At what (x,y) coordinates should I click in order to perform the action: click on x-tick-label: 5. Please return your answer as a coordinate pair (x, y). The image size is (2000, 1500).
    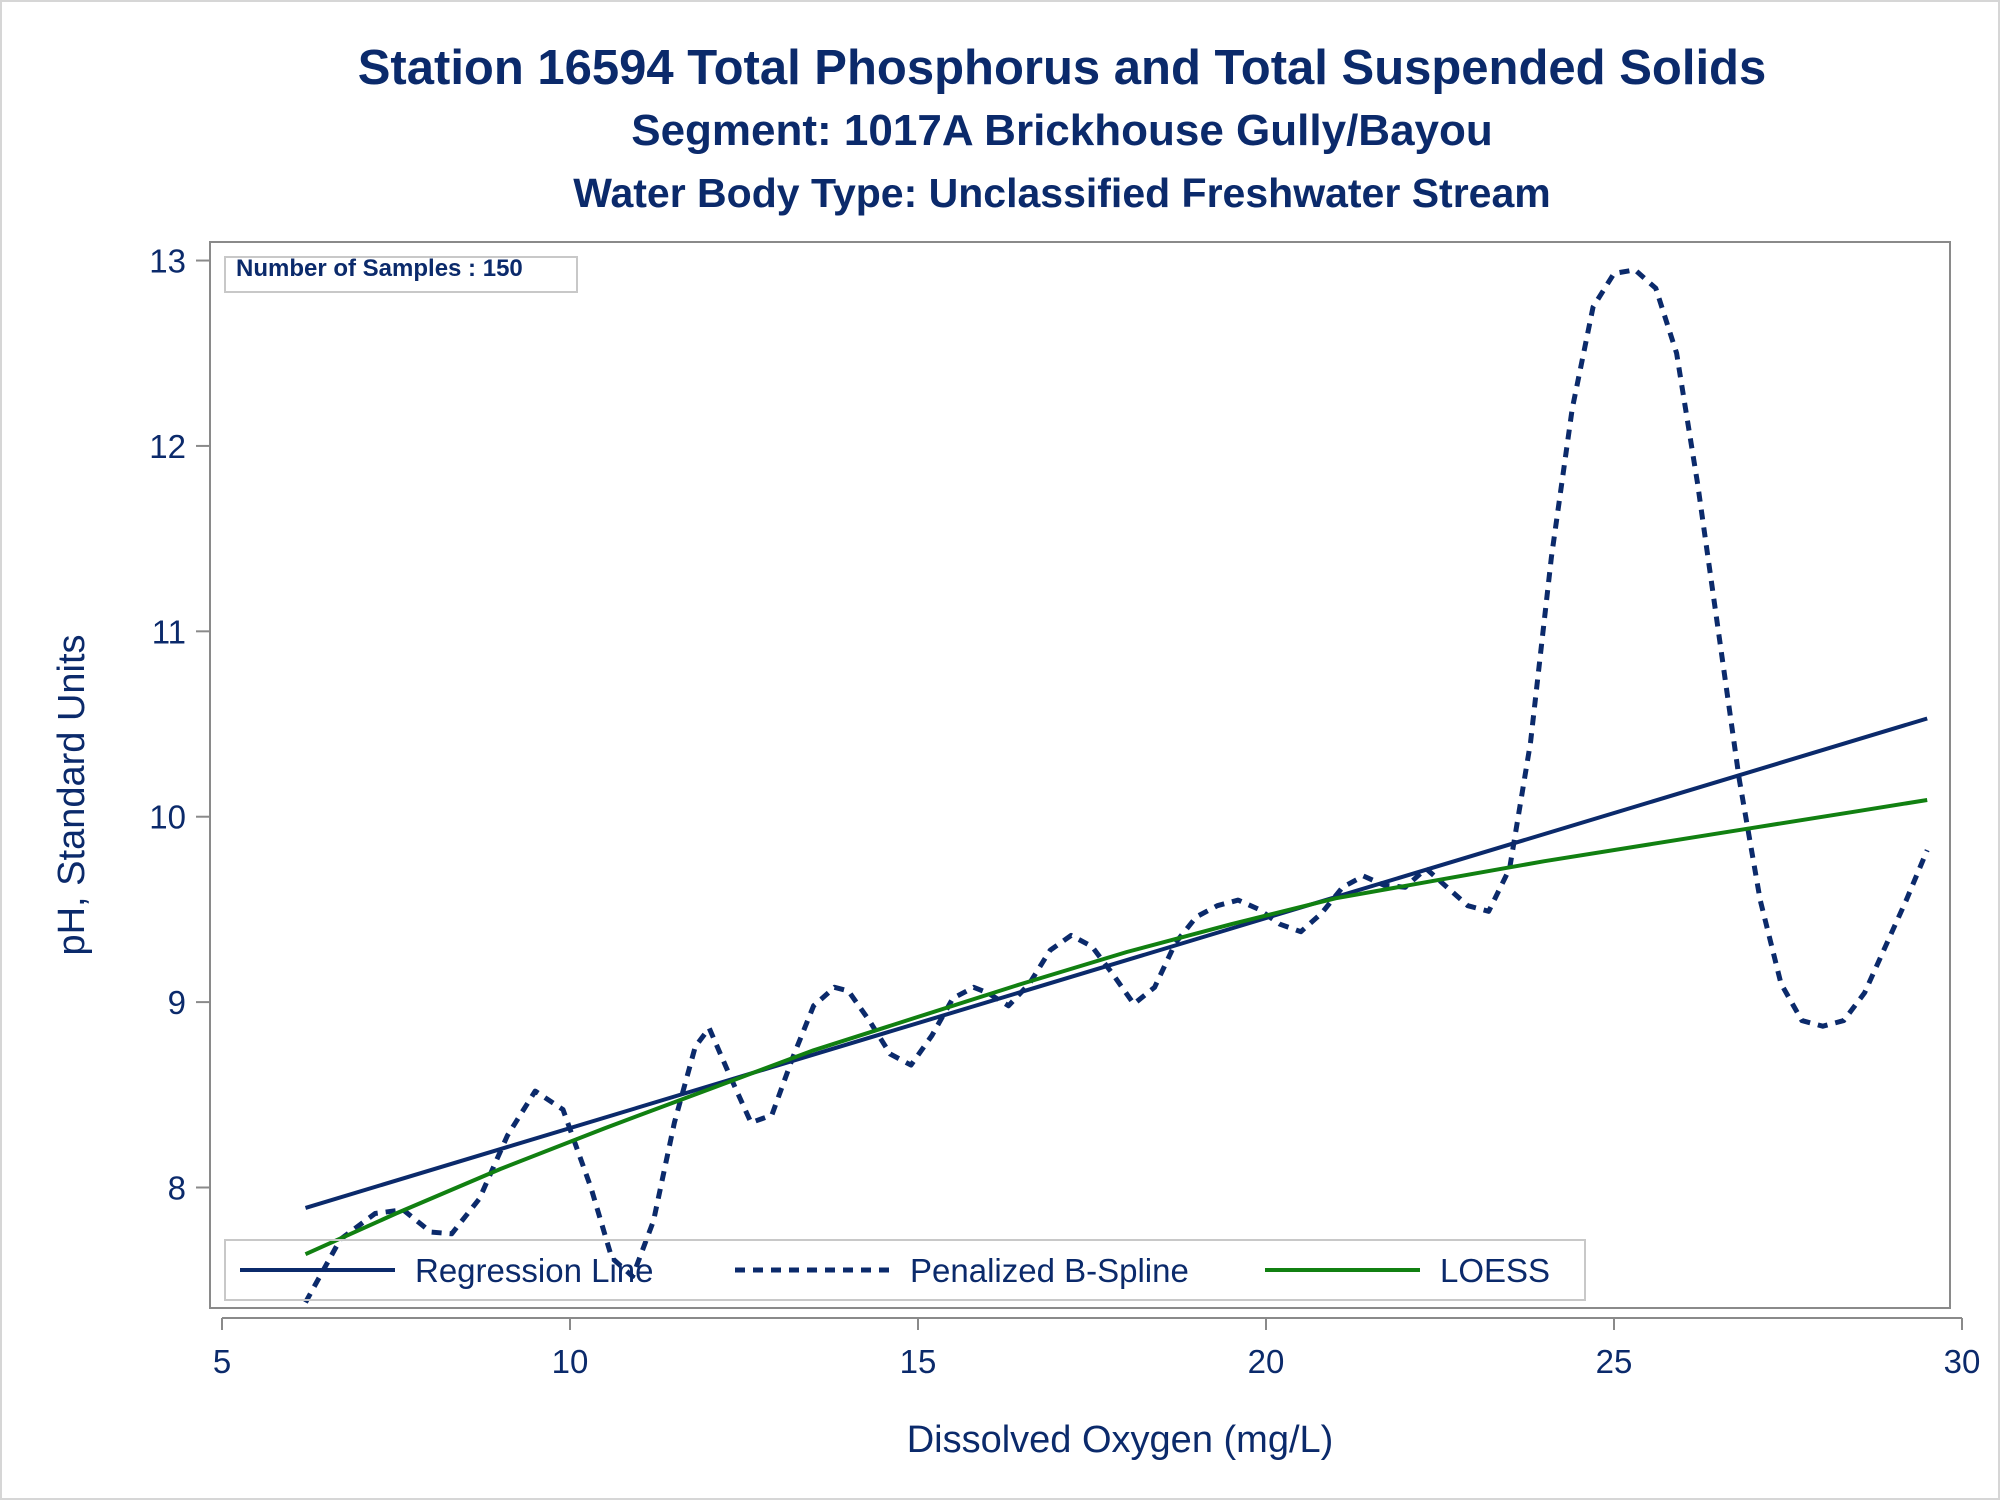
    Looking at the image, I should click on (222, 1361).